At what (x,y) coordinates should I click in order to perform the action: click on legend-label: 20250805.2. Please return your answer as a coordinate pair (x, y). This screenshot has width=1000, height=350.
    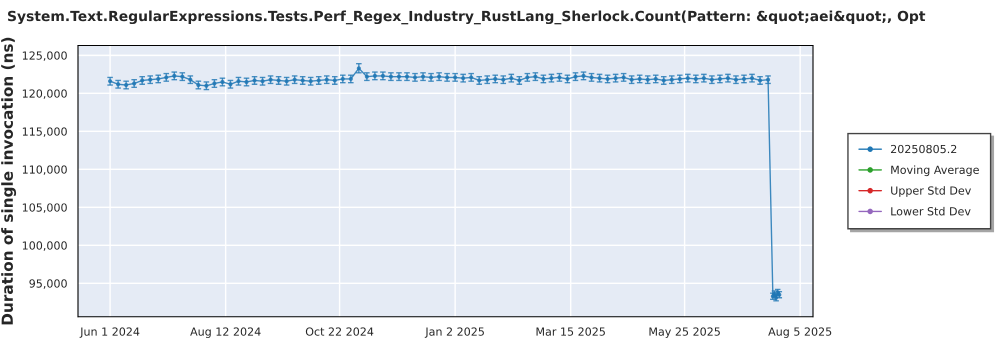
    Looking at the image, I should click on (923, 149).